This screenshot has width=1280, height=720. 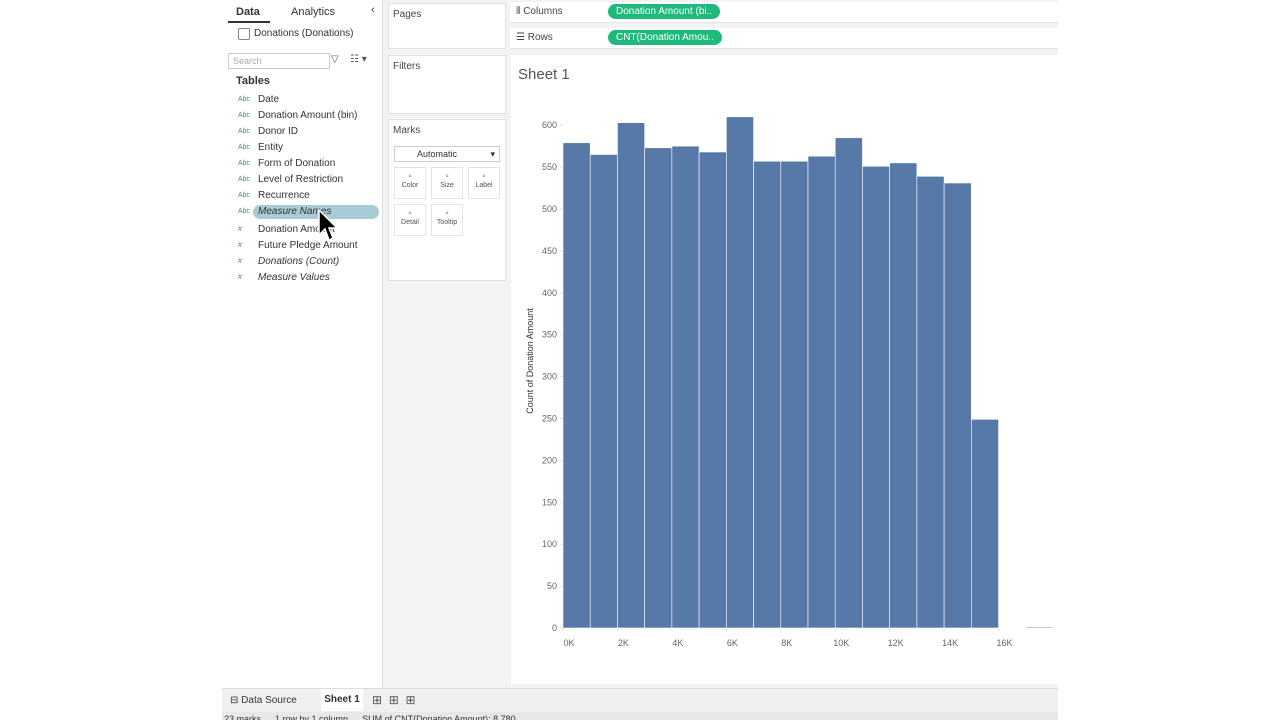 What do you see at coordinates (358, 59) in the screenshot?
I see `view-icon: ☷ ▾` at bounding box center [358, 59].